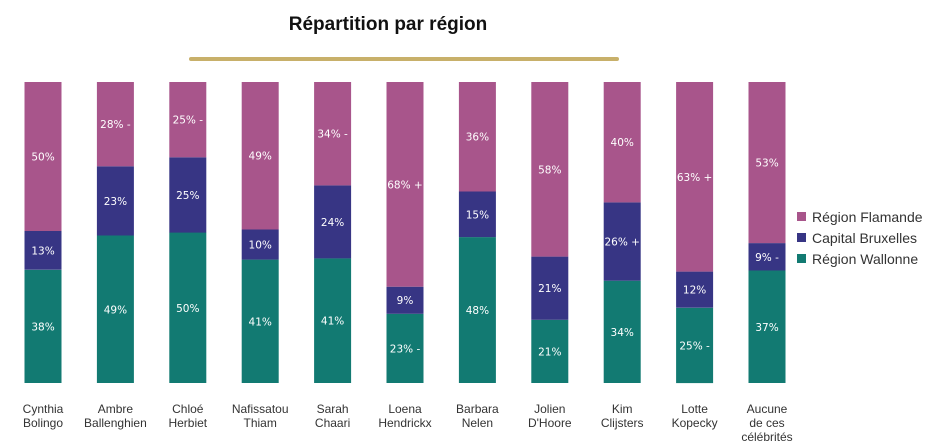 The width and height of the screenshot is (946, 448). What do you see at coordinates (404, 59) in the screenshot?
I see `title-underline` at bounding box center [404, 59].